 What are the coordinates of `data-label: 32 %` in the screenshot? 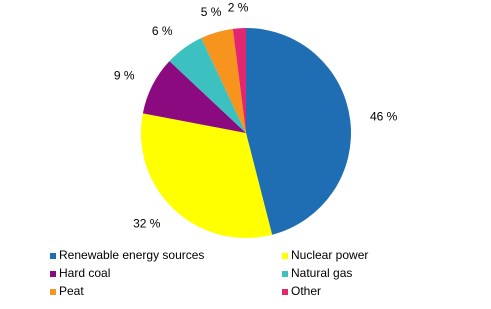 It's located at (147, 223).